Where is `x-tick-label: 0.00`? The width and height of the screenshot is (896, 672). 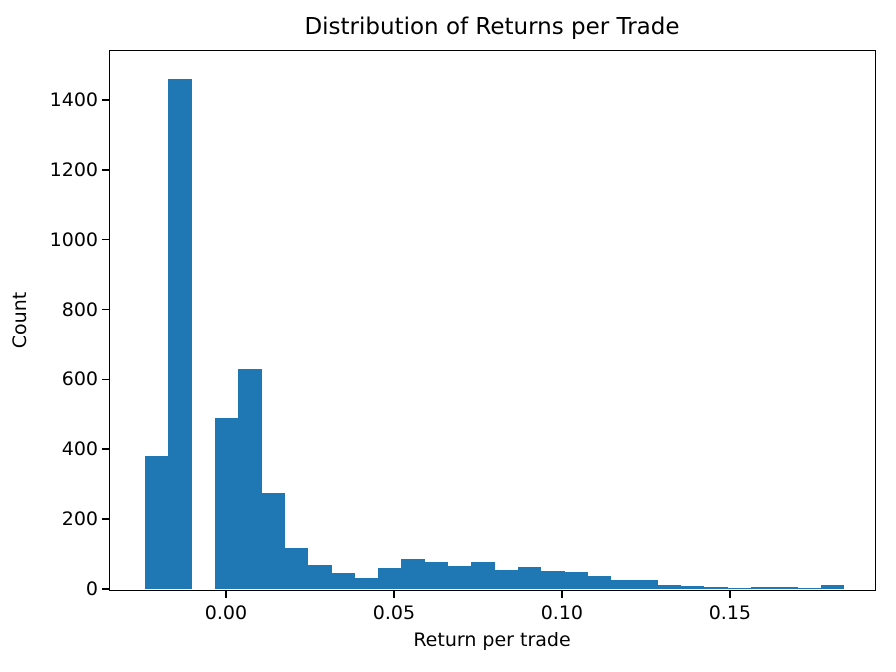 x-tick-label: 0.00 is located at coordinates (226, 613).